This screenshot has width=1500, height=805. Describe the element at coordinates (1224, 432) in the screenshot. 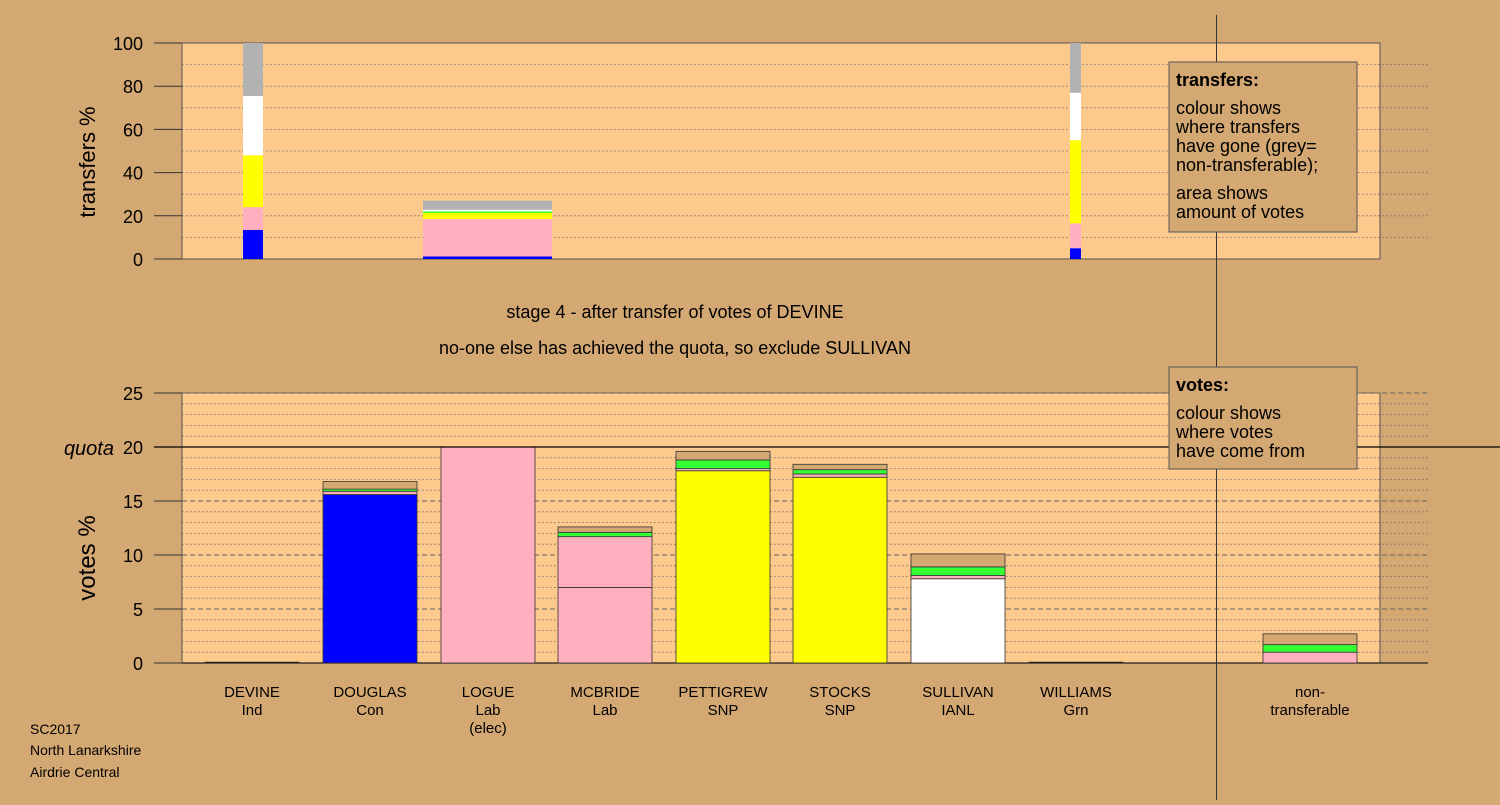

I see `votes-info-line: where votes` at that location.